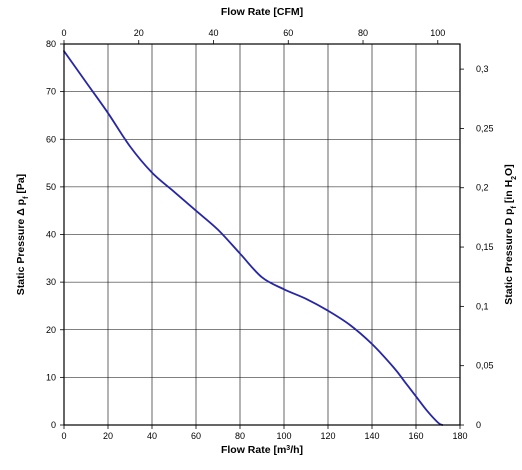  I want to click on x-top-tick-label: 0, so click(63, 33).